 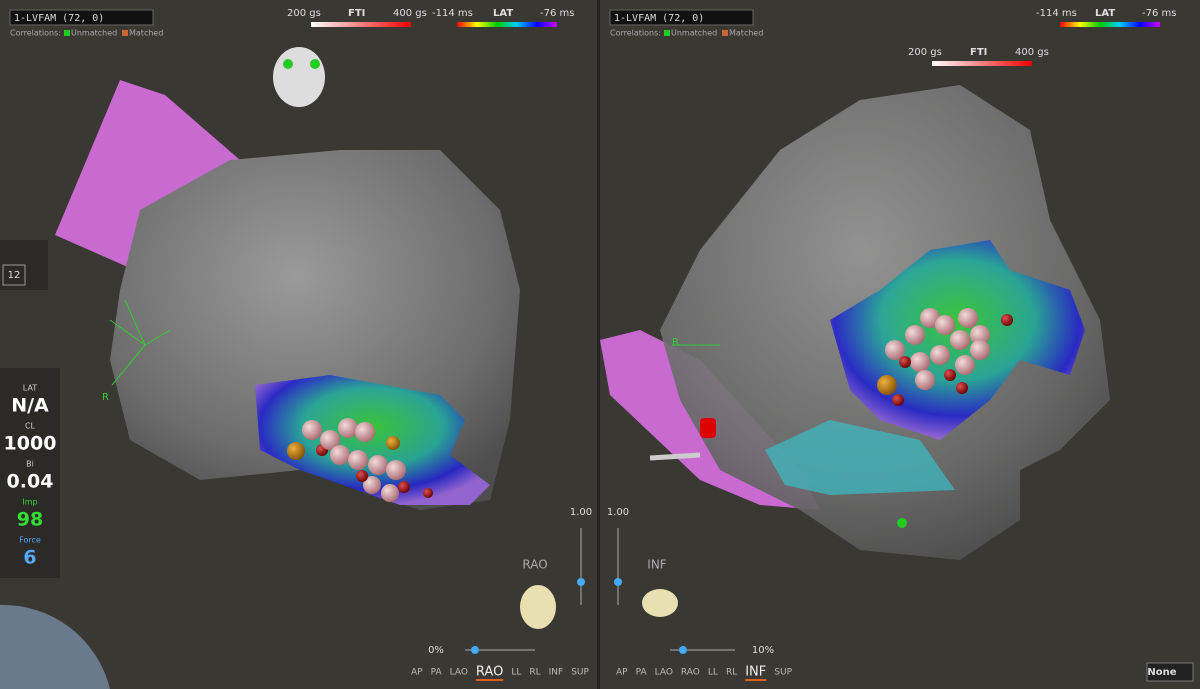 What do you see at coordinates (30, 444) in the screenshot?
I see `field-value: 1000` at bounding box center [30, 444].